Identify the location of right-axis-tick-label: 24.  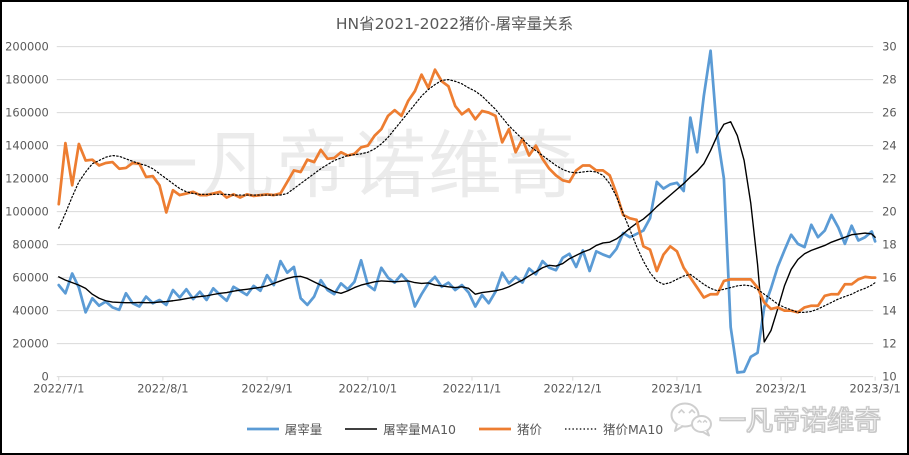
(889, 146).